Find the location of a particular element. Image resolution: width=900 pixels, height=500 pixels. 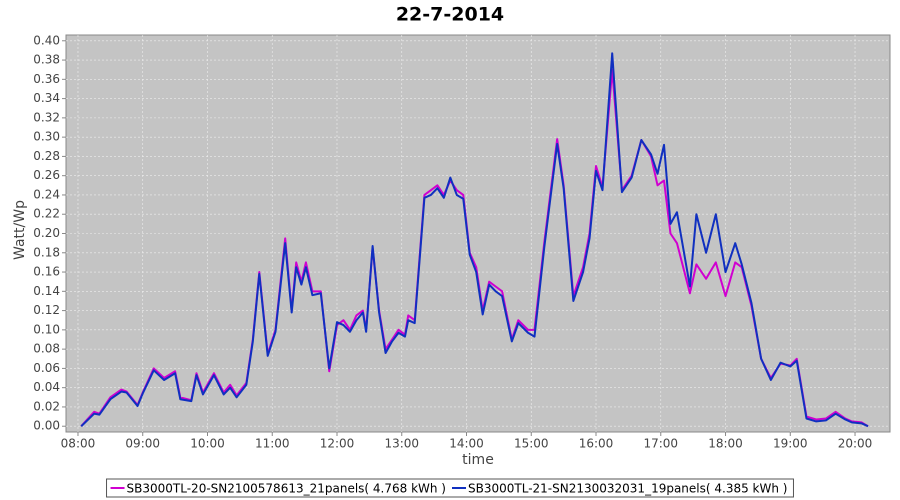

chart-title: 22-7-2014 is located at coordinates (450, 15).